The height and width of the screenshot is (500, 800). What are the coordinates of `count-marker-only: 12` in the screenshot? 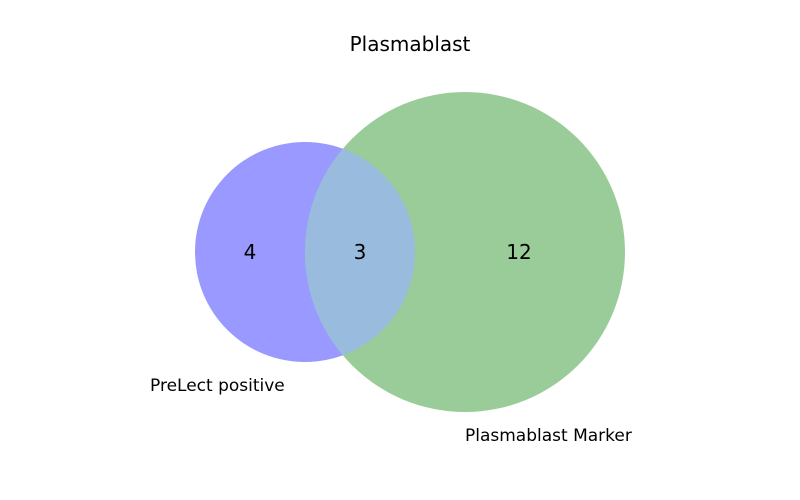 It's located at (518, 252).